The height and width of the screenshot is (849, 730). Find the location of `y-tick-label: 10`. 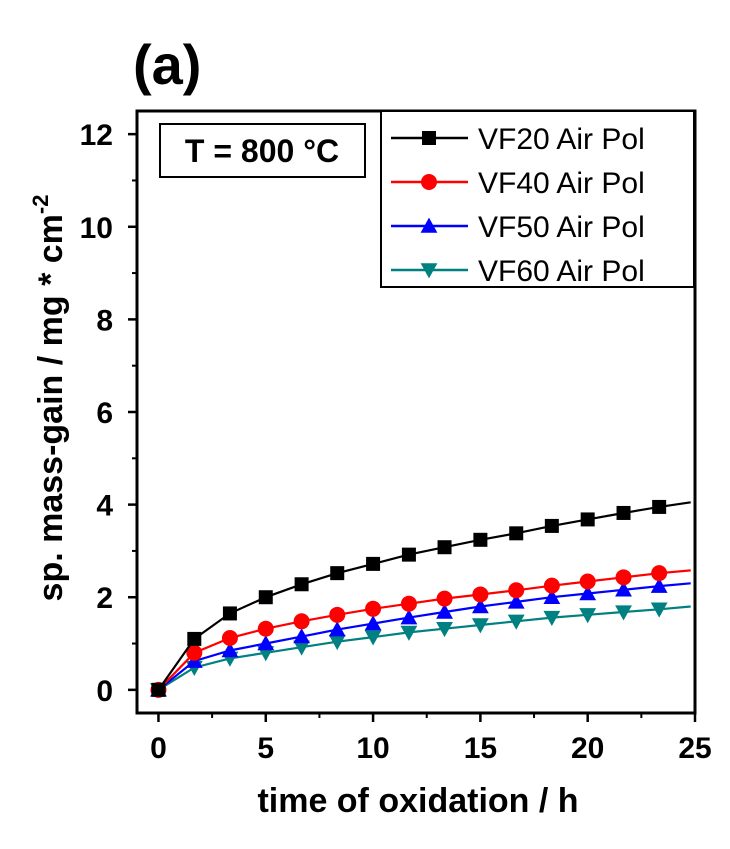

y-tick-label: 10 is located at coordinates (96, 228).